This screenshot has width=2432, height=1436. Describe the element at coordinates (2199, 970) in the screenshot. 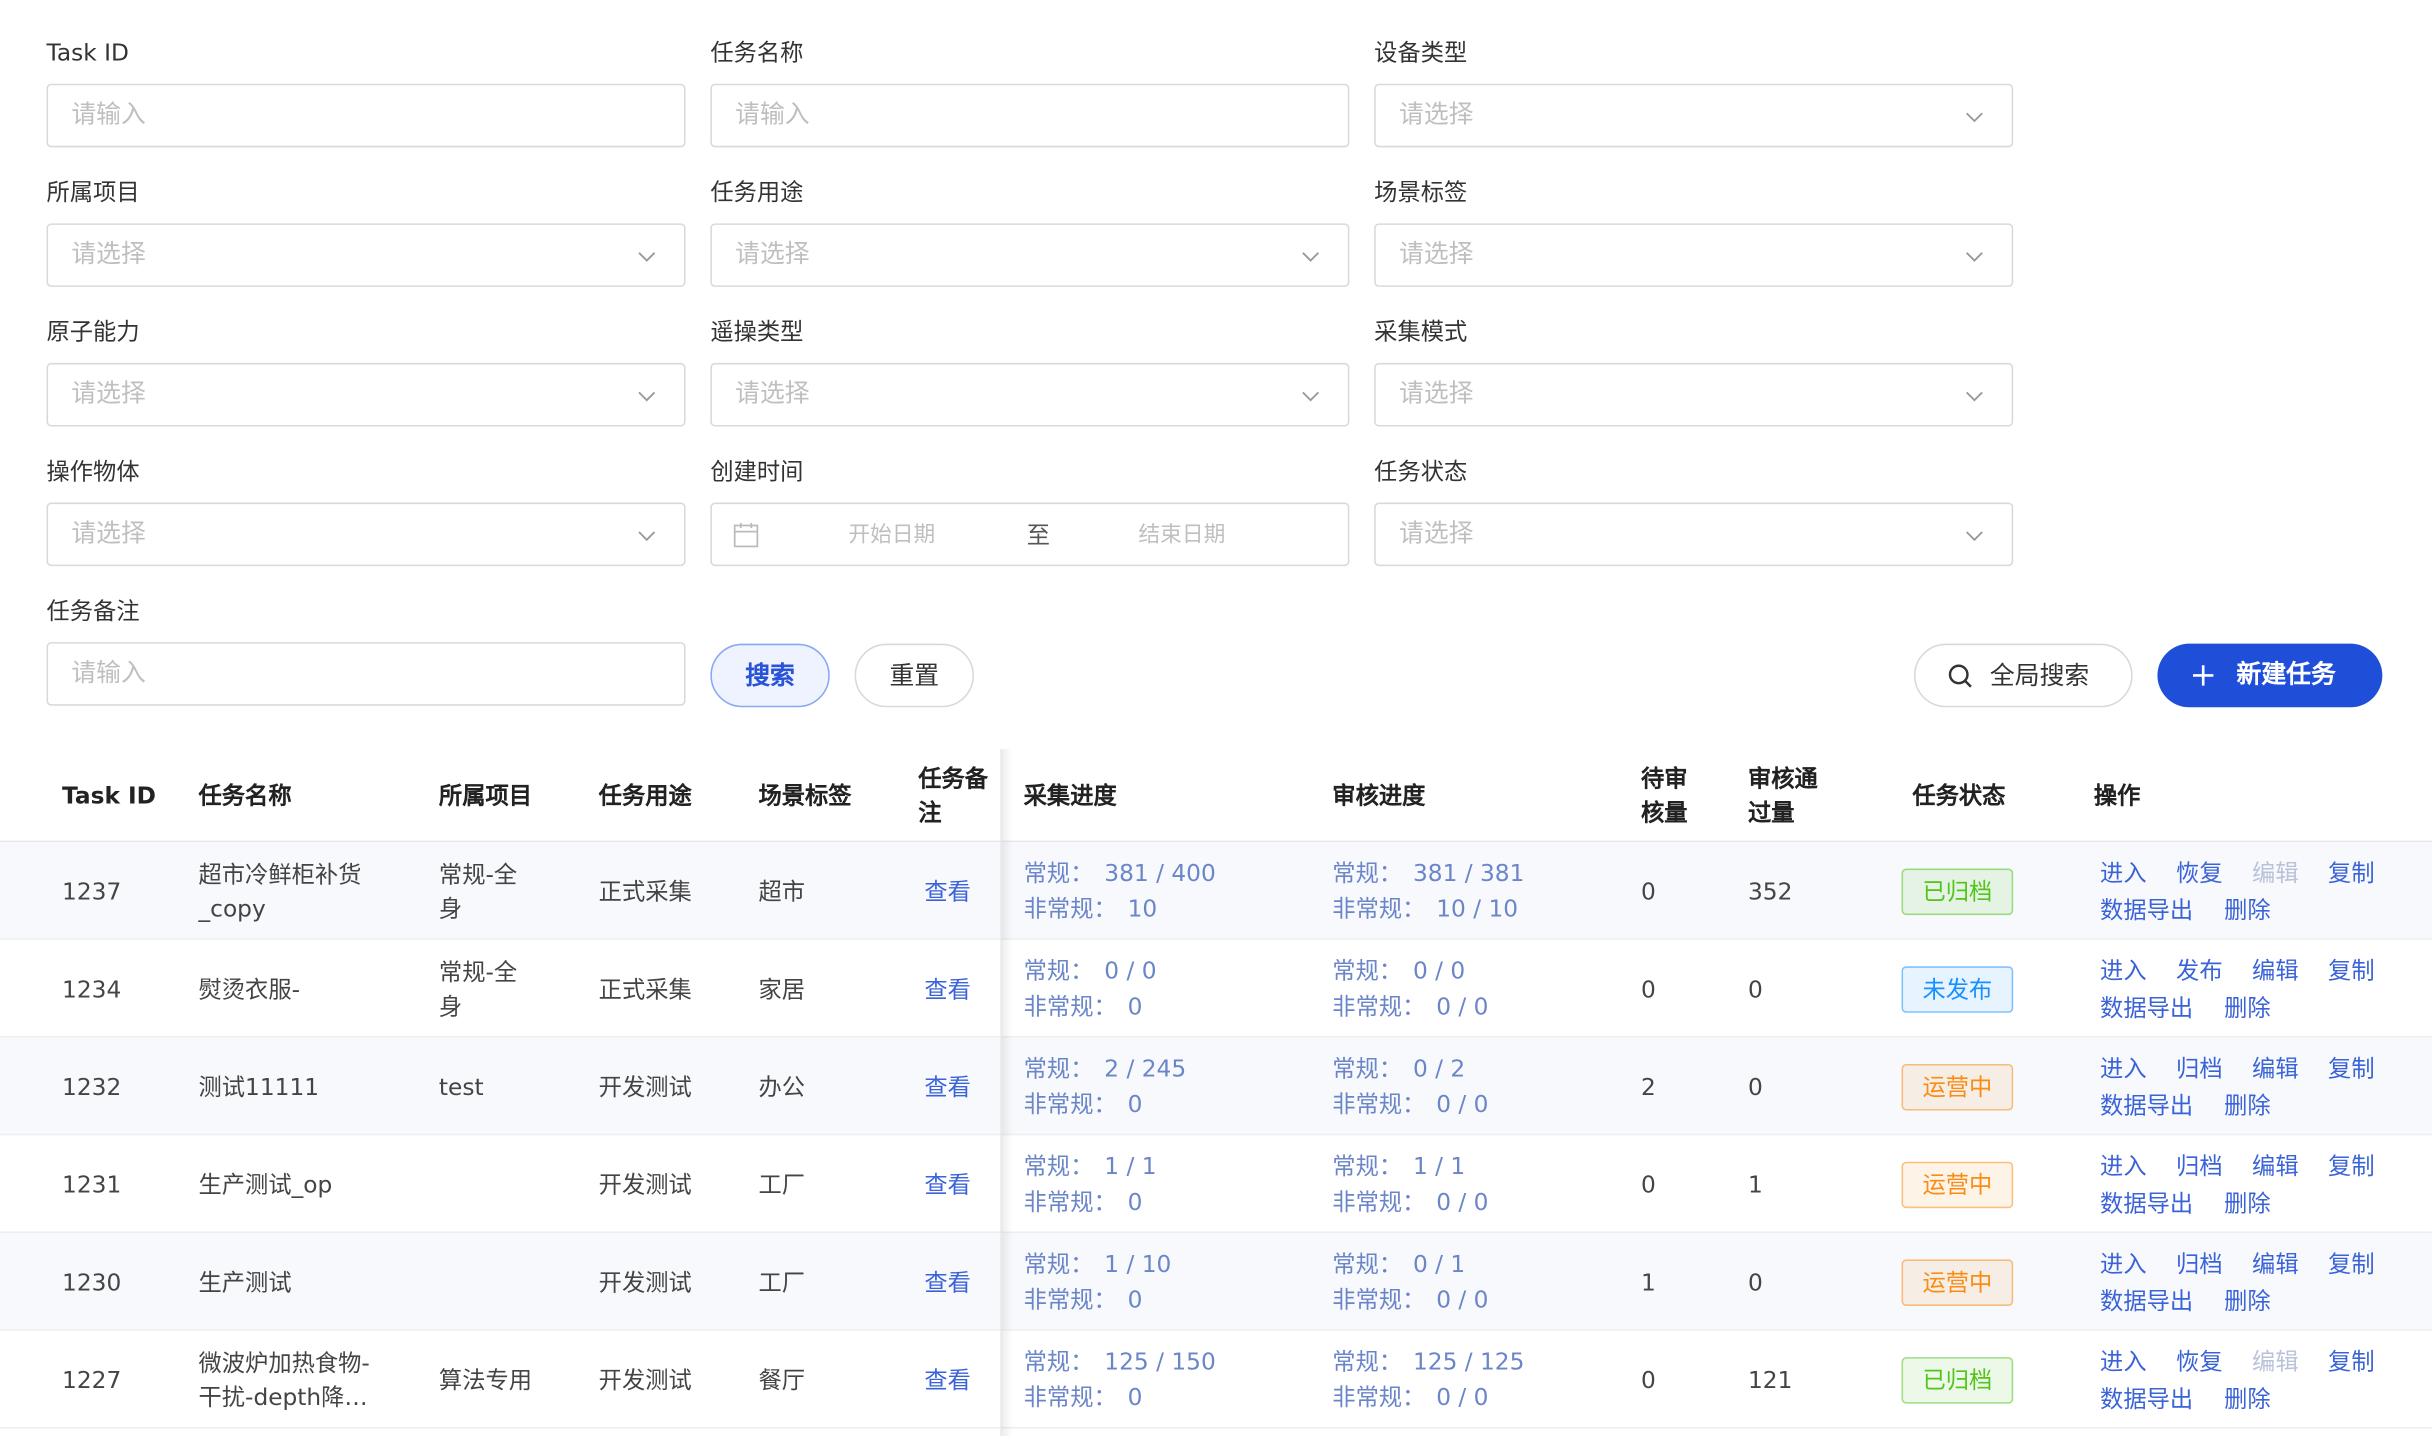

I see `action-link: 发布` at that location.